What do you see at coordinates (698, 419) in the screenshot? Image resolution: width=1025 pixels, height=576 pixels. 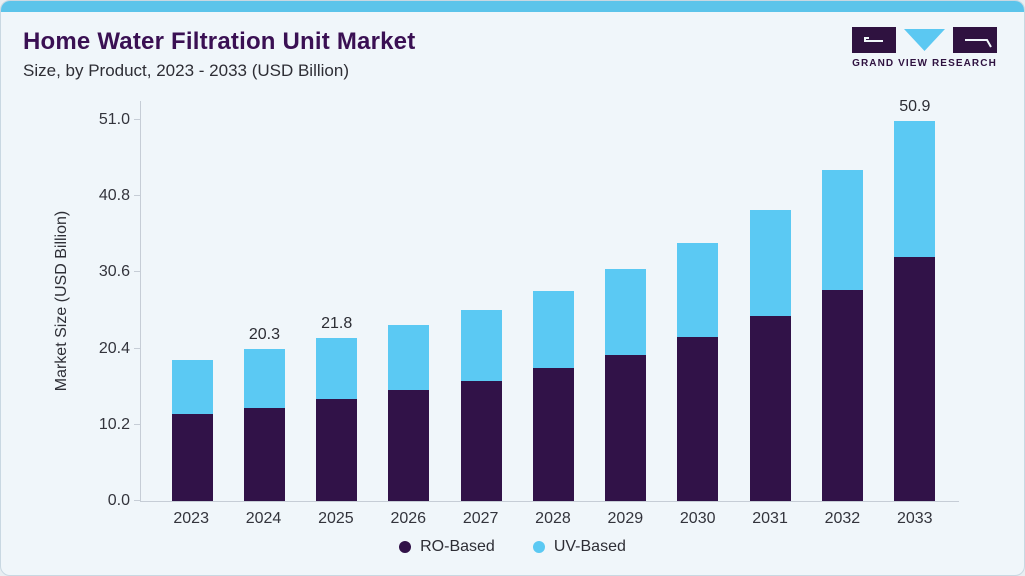 I see `bar-segment-ro-based-2030` at bounding box center [698, 419].